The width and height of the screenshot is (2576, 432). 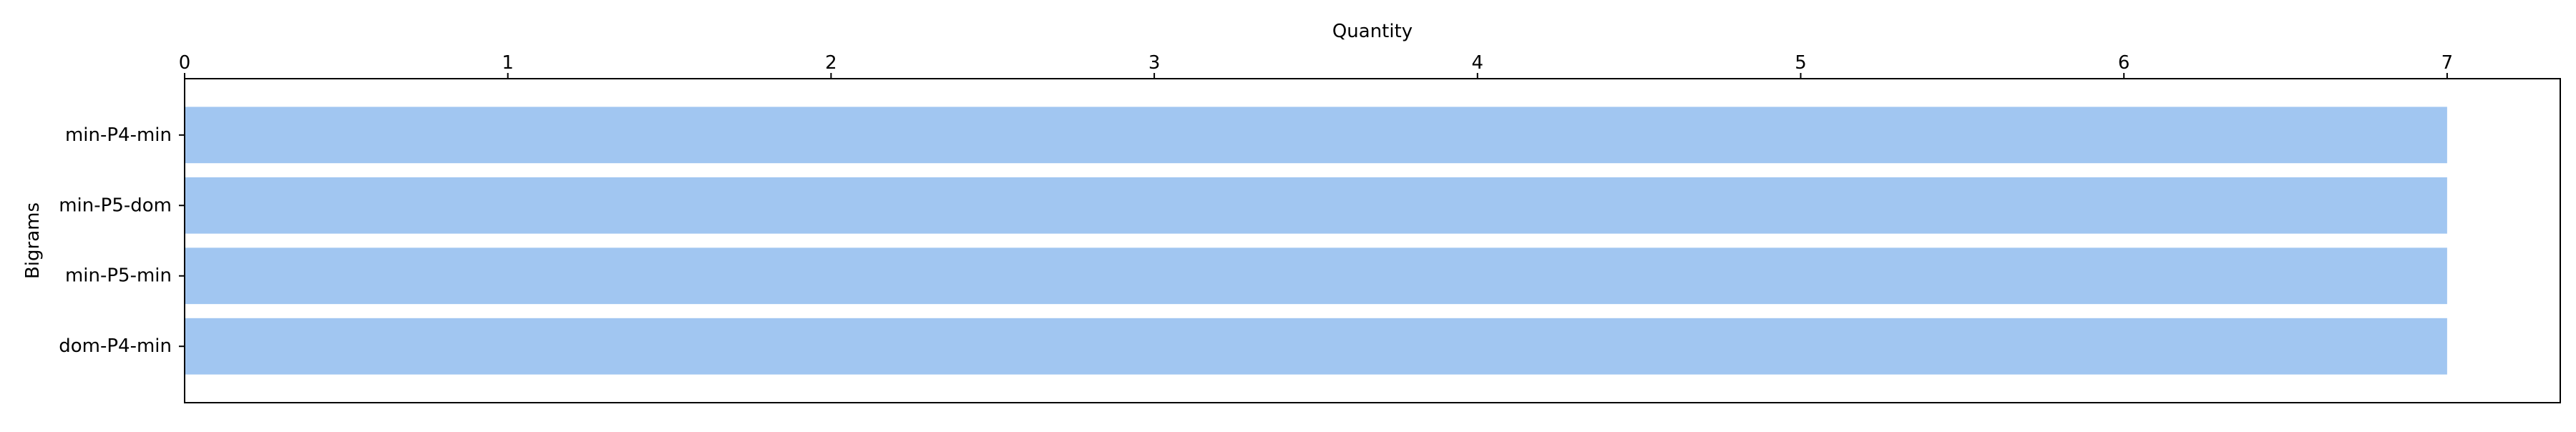 I want to click on bar-min-P5-dom, so click(x=1316, y=205).